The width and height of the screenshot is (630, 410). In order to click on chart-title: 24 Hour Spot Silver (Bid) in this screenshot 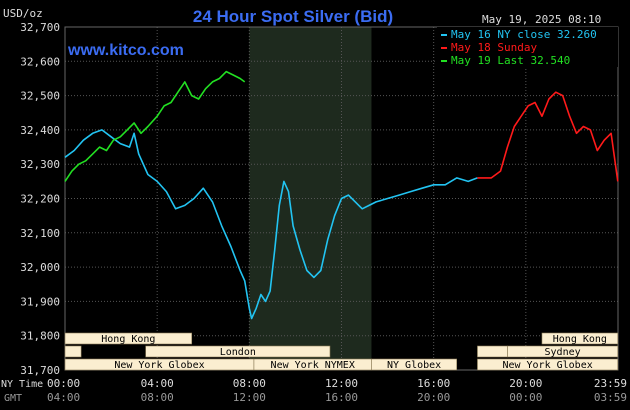, I will do `click(293, 16)`.